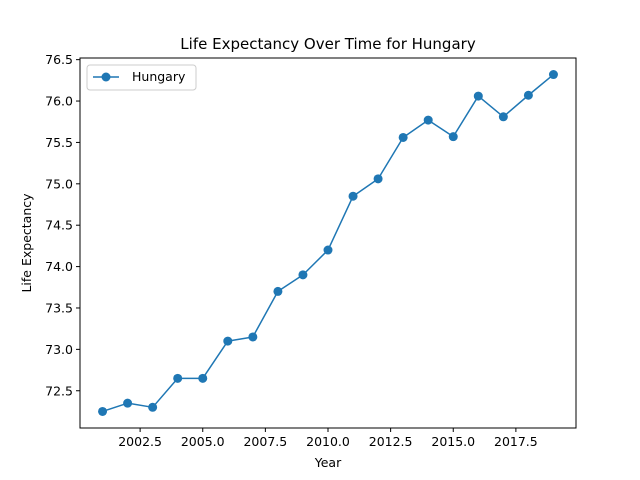 The height and width of the screenshot is (480, 640). Describe the element at coordinates (140, 441) in the screenshot. I see `x-tick-label: 2002.5` at that location.